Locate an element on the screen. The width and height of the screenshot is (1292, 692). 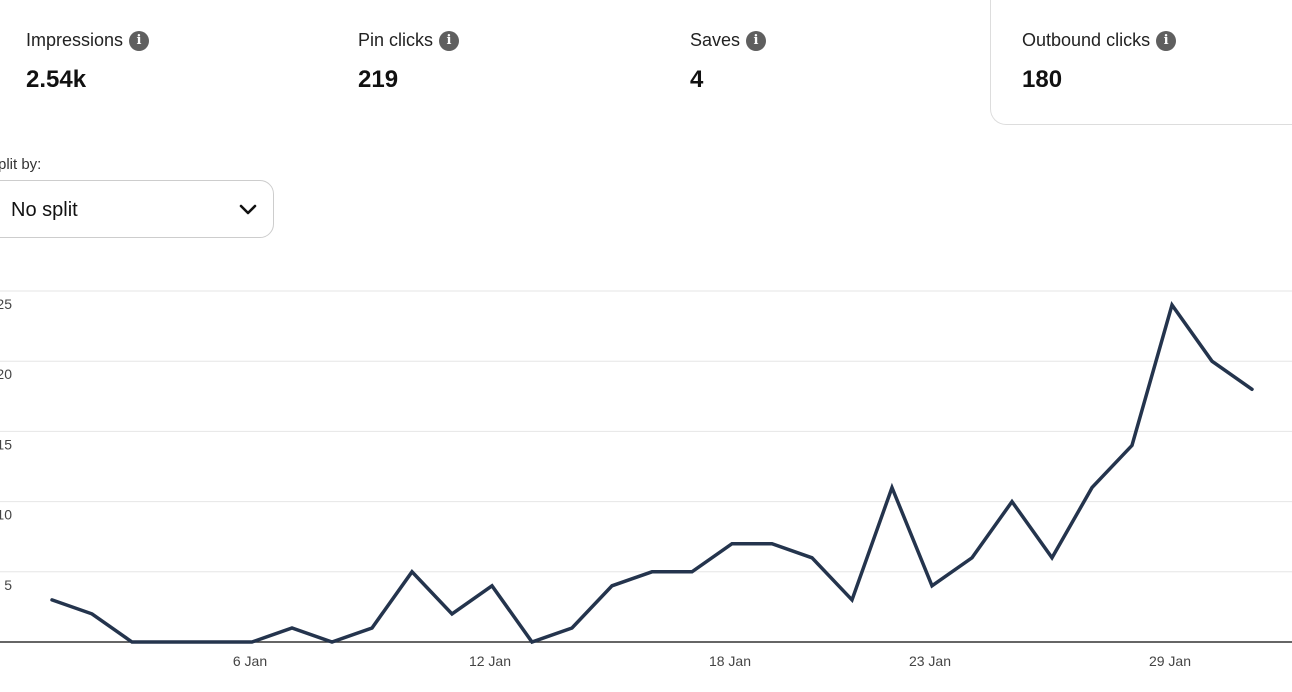
y-tick-label: 10 is located at coordinates (6, 515).